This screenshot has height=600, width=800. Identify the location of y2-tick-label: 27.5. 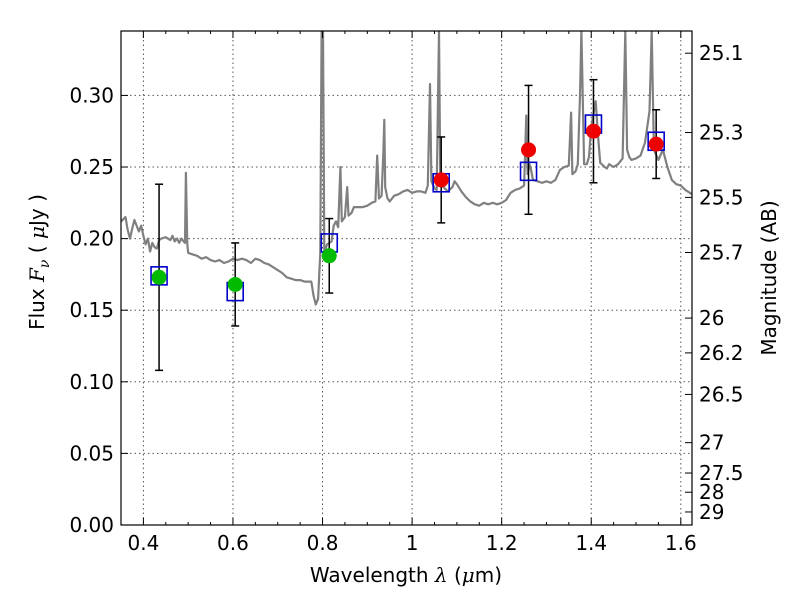
(721, 473).